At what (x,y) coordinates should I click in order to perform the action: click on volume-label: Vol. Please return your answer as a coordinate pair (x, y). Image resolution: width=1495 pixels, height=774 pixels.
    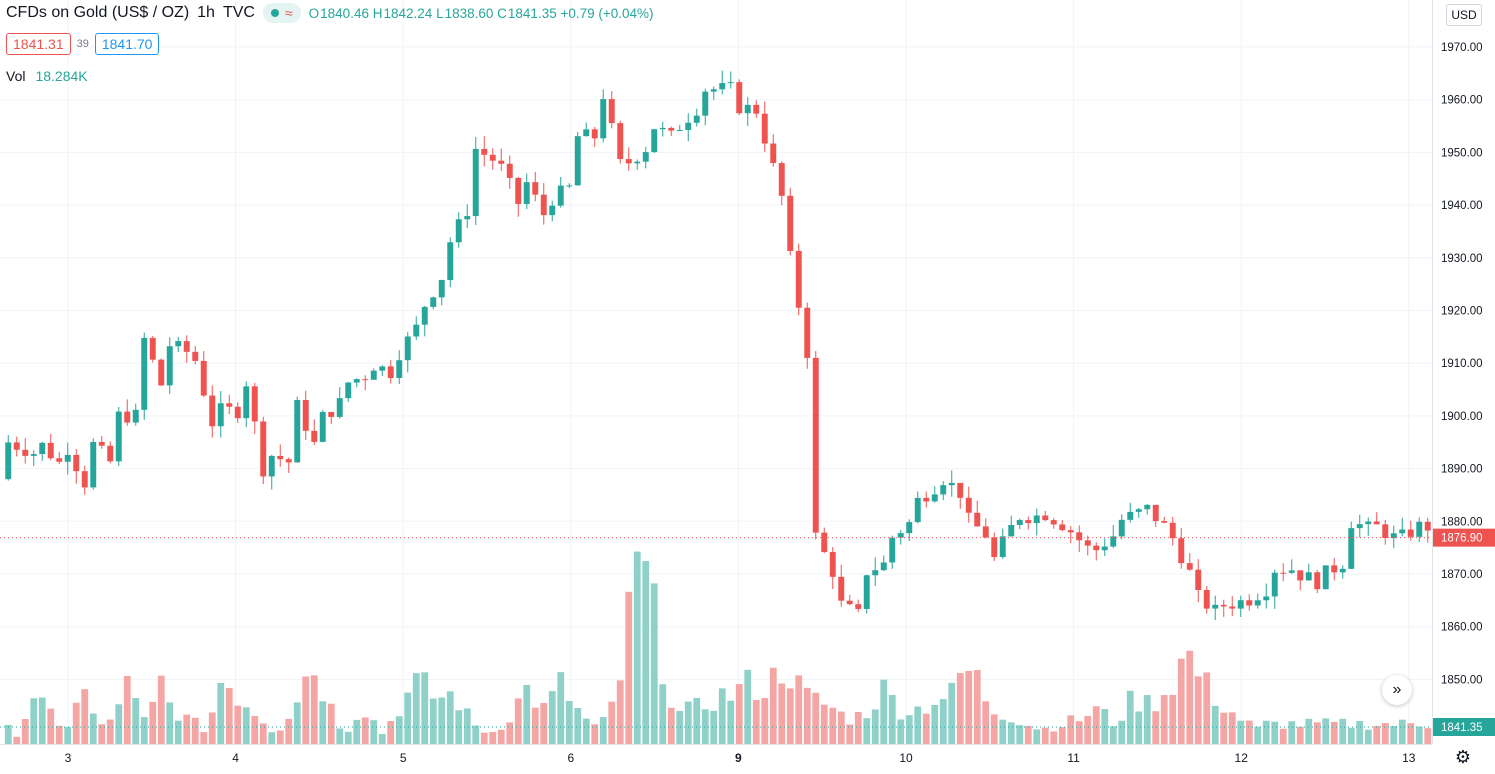
    Looking at the image, I should click on (16, 76).